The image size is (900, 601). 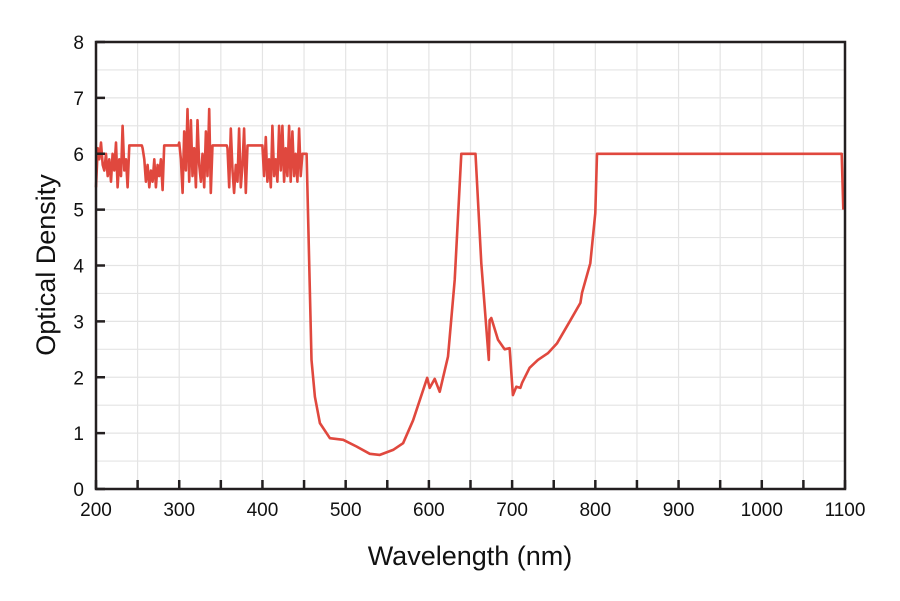 I want to click on x-tick-label: 400, so click(x=263, y=510).